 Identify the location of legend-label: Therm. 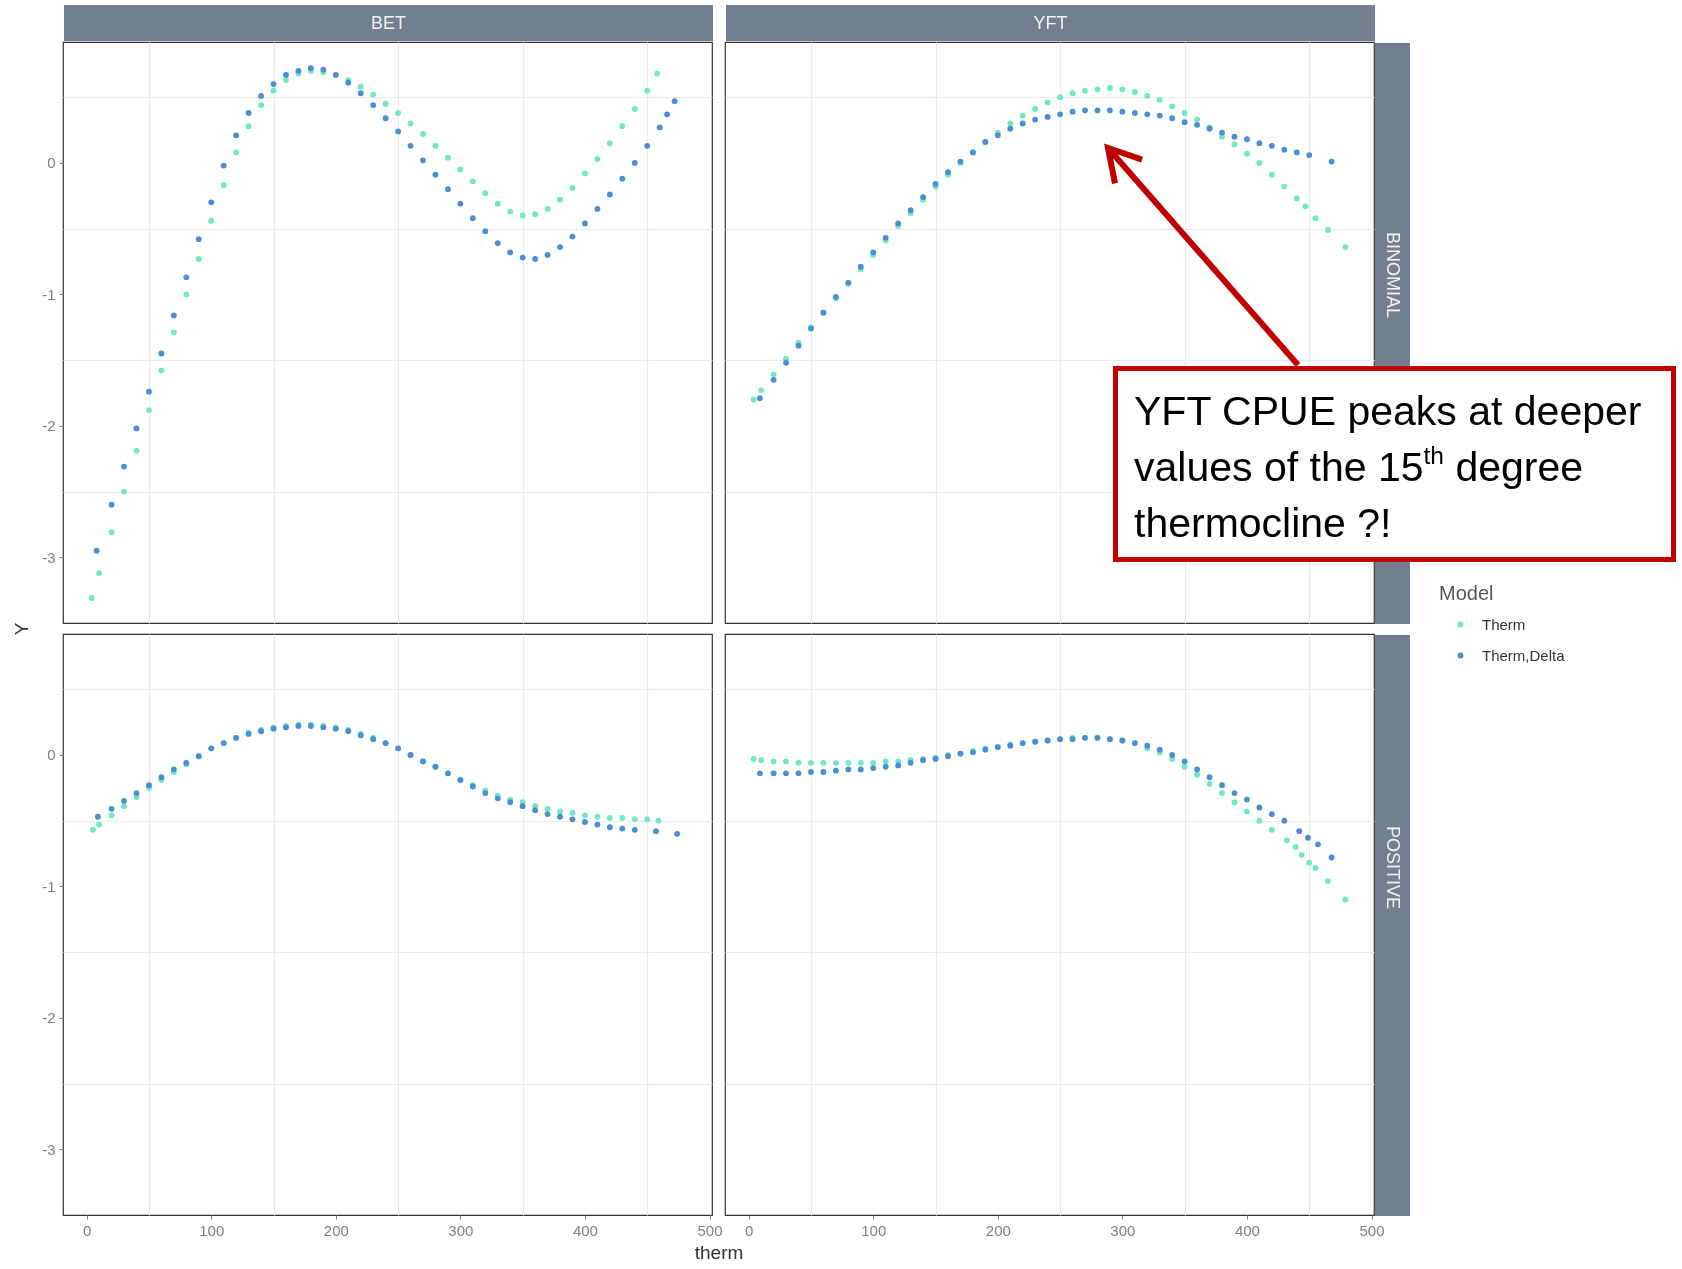
(1504, 624).